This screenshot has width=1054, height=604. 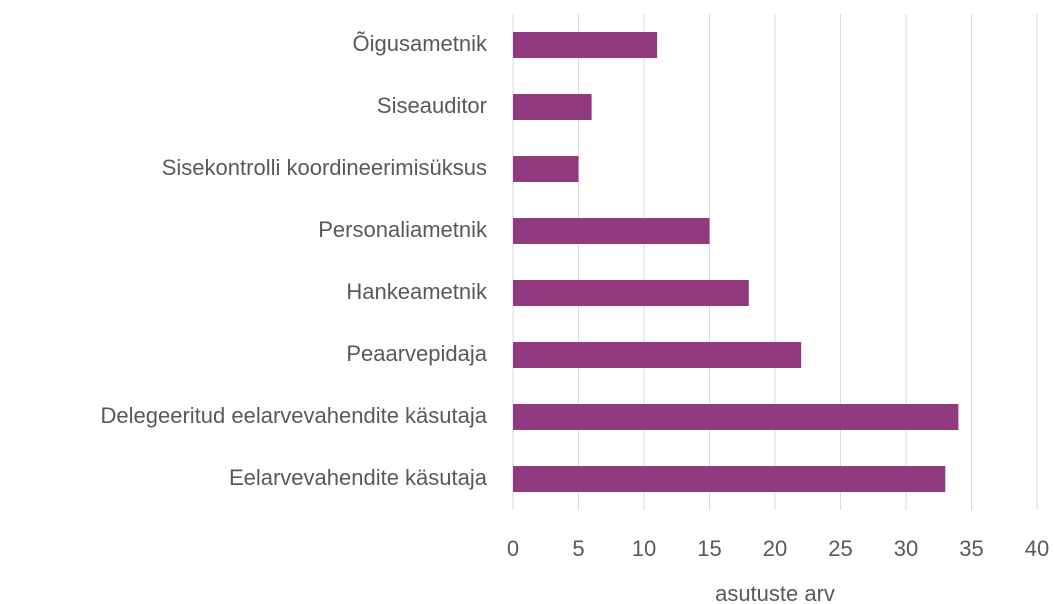 What do you see at coordinates (432, 105) in the screenshot?
I see `y-tick-label: Siseauditor` at bounding box center [432, 105].